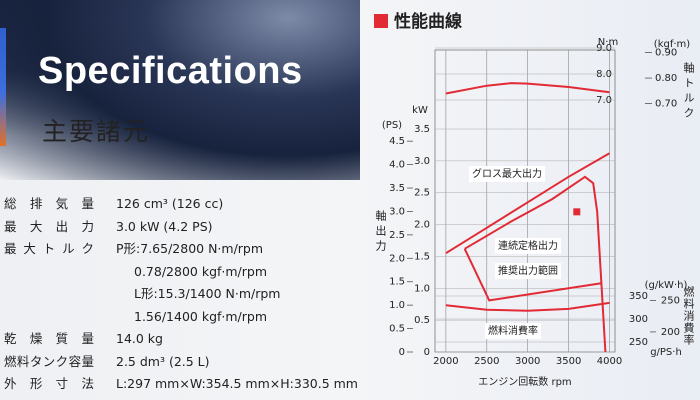  What do you see at coordinates (420, 110) in the screenshot?
I see `axis-unit: kW` at bounding box center [420, 110].